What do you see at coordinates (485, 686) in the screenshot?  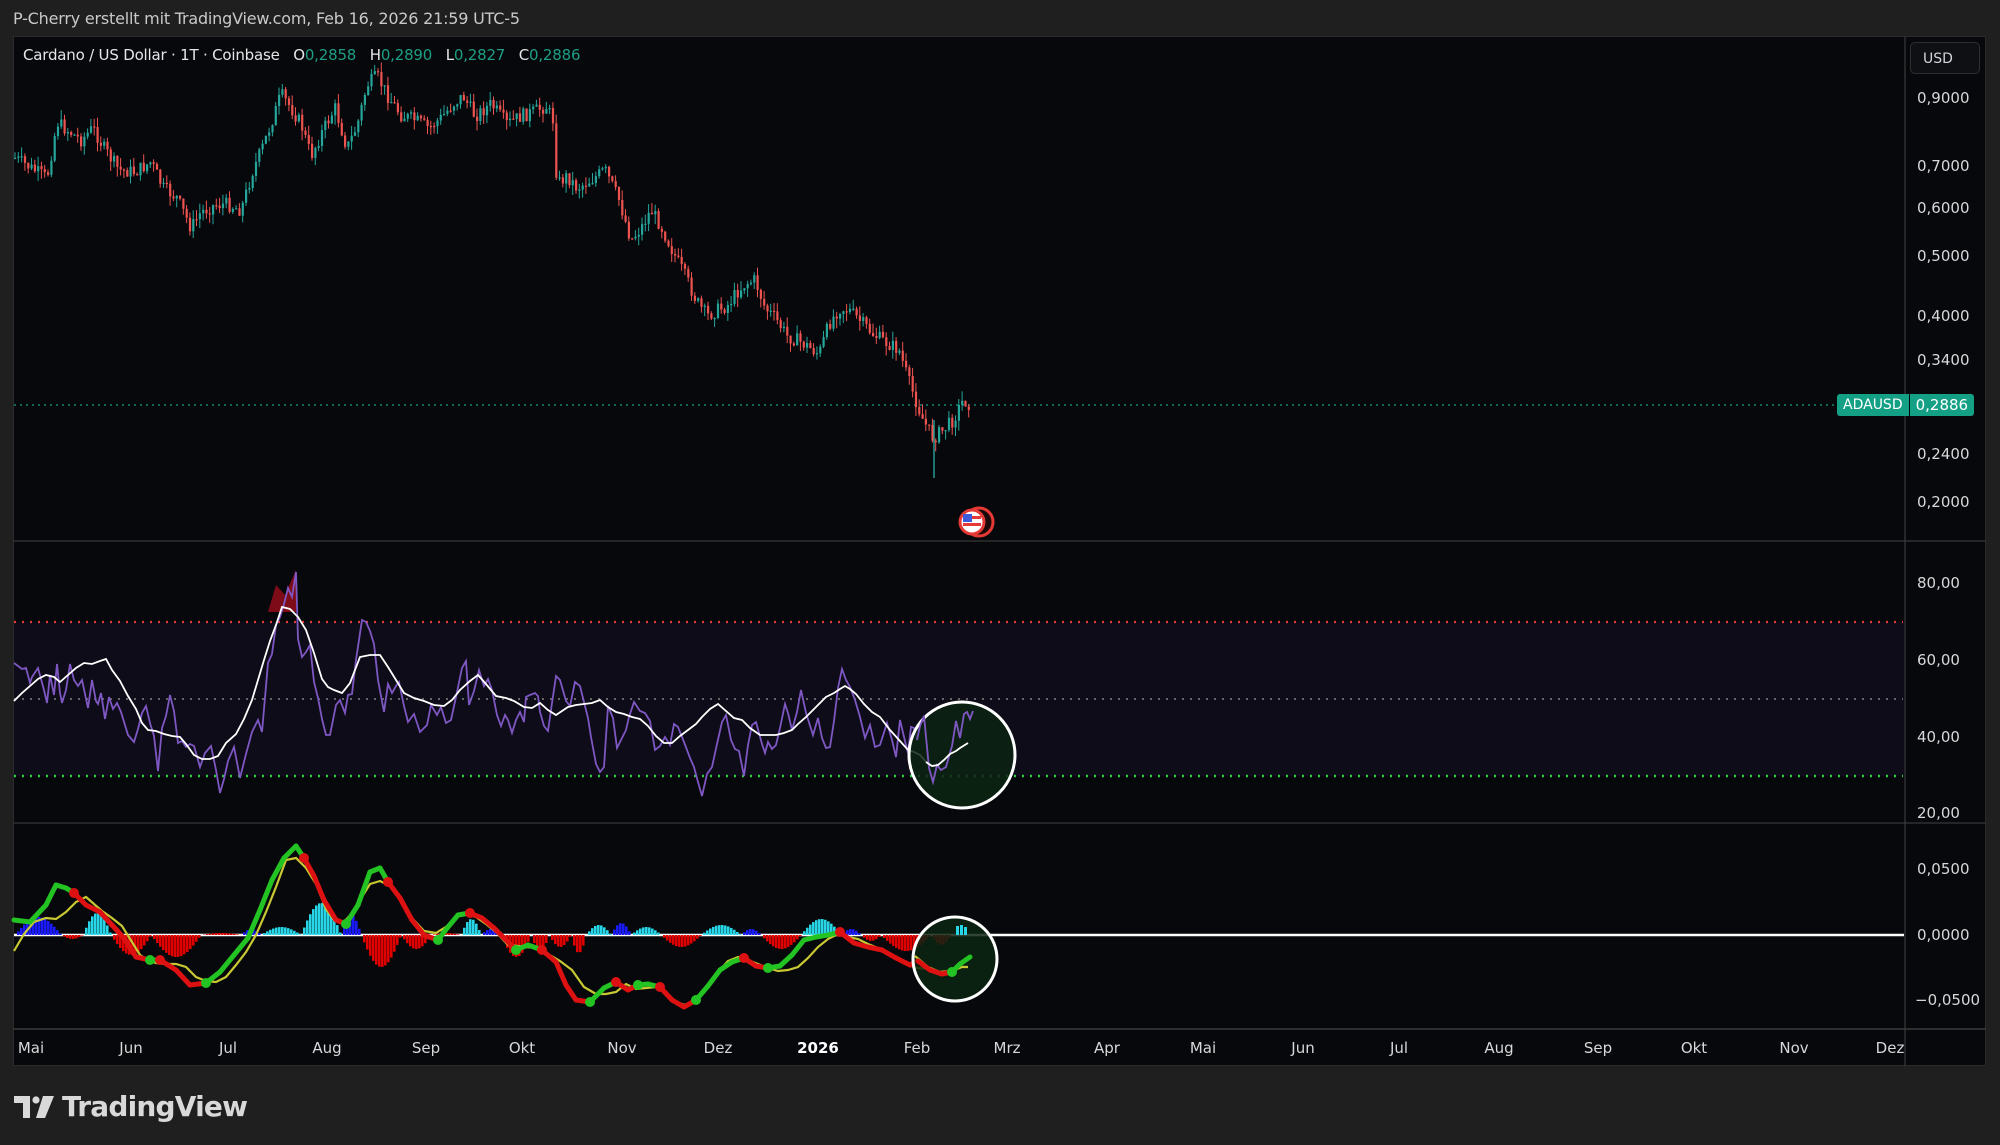 I see `rsi-ma-line` at bounding box center [485, 686].